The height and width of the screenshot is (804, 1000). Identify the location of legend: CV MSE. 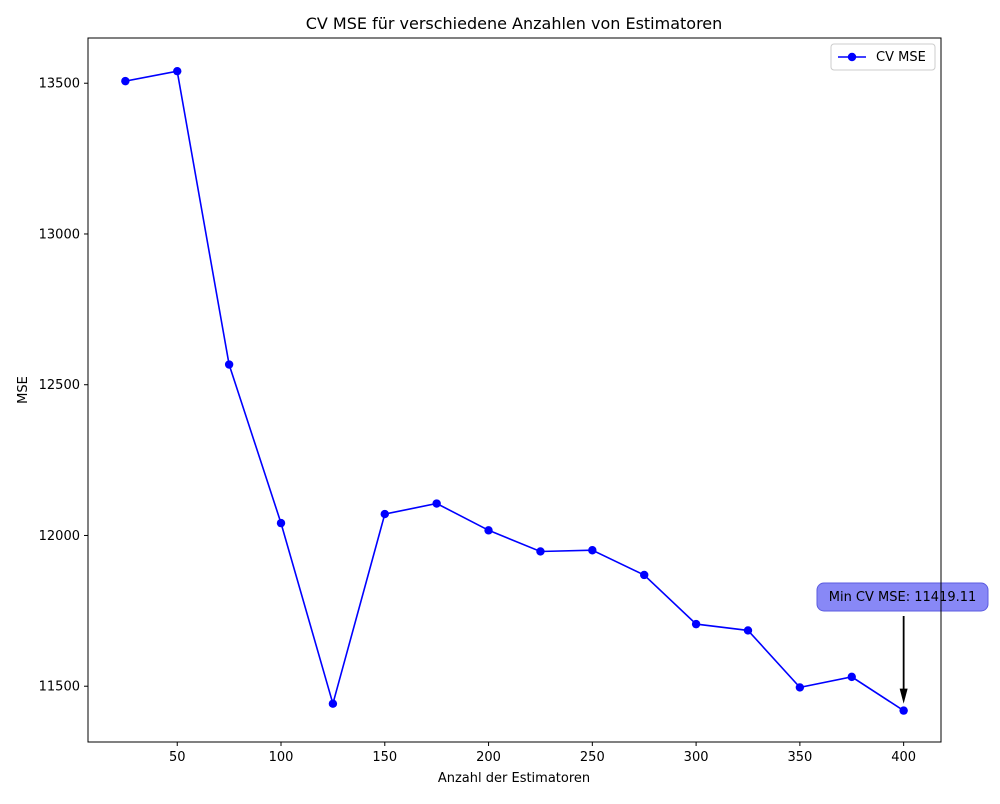
(883, 57).